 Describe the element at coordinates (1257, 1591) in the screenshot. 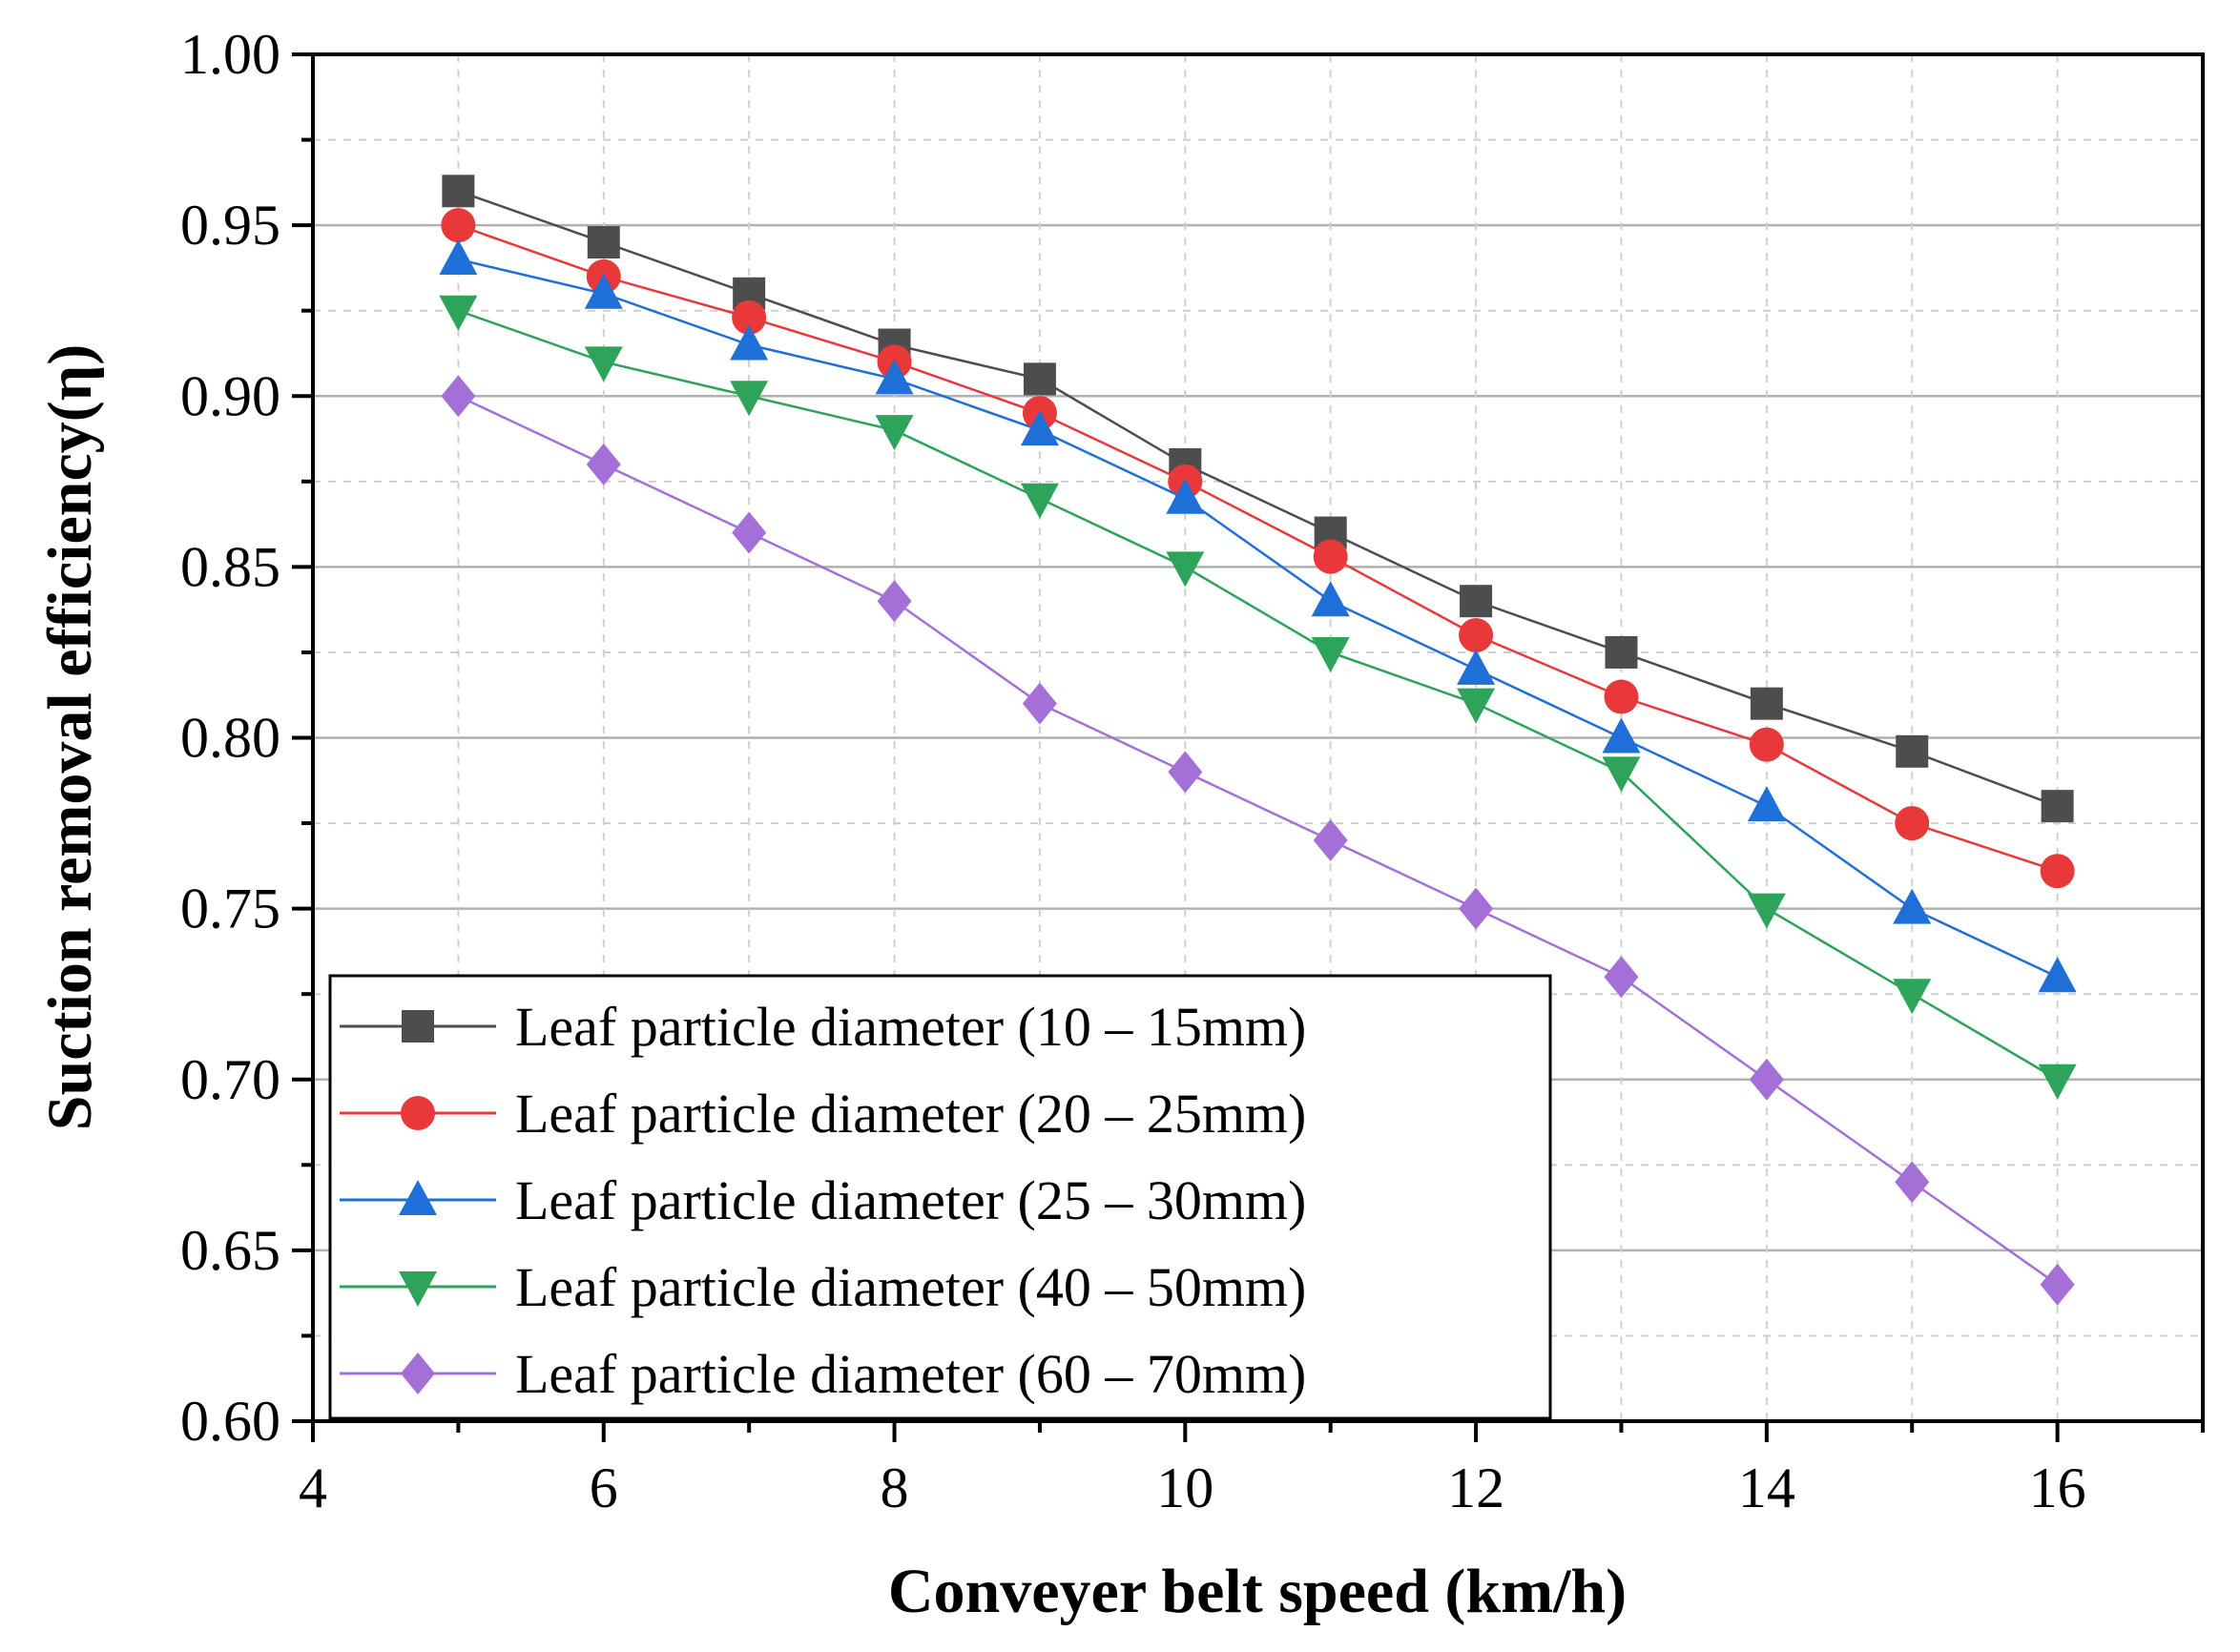

I see `x-axis-label: Conveyer belt speed (km/h)` at that location.